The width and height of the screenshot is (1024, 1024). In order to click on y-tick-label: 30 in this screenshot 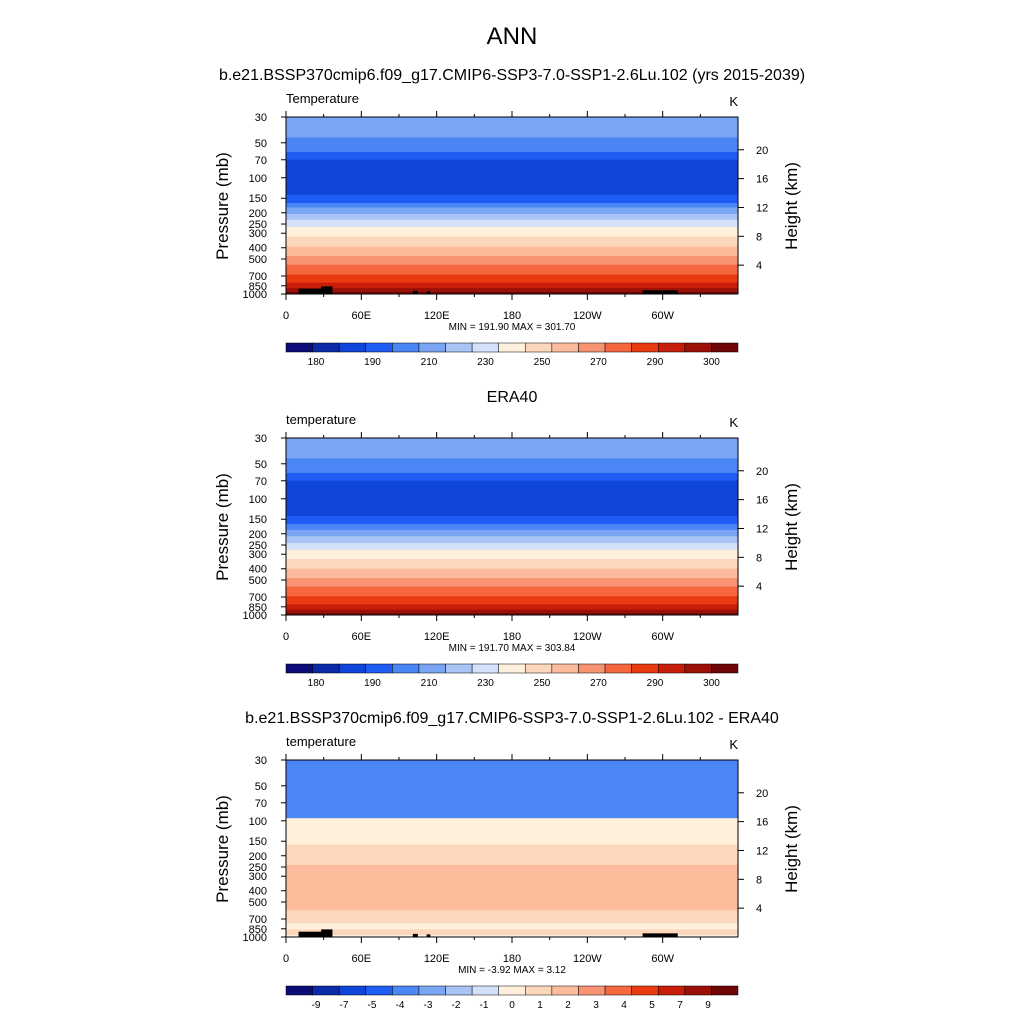, I will do `click(261, 761)`.